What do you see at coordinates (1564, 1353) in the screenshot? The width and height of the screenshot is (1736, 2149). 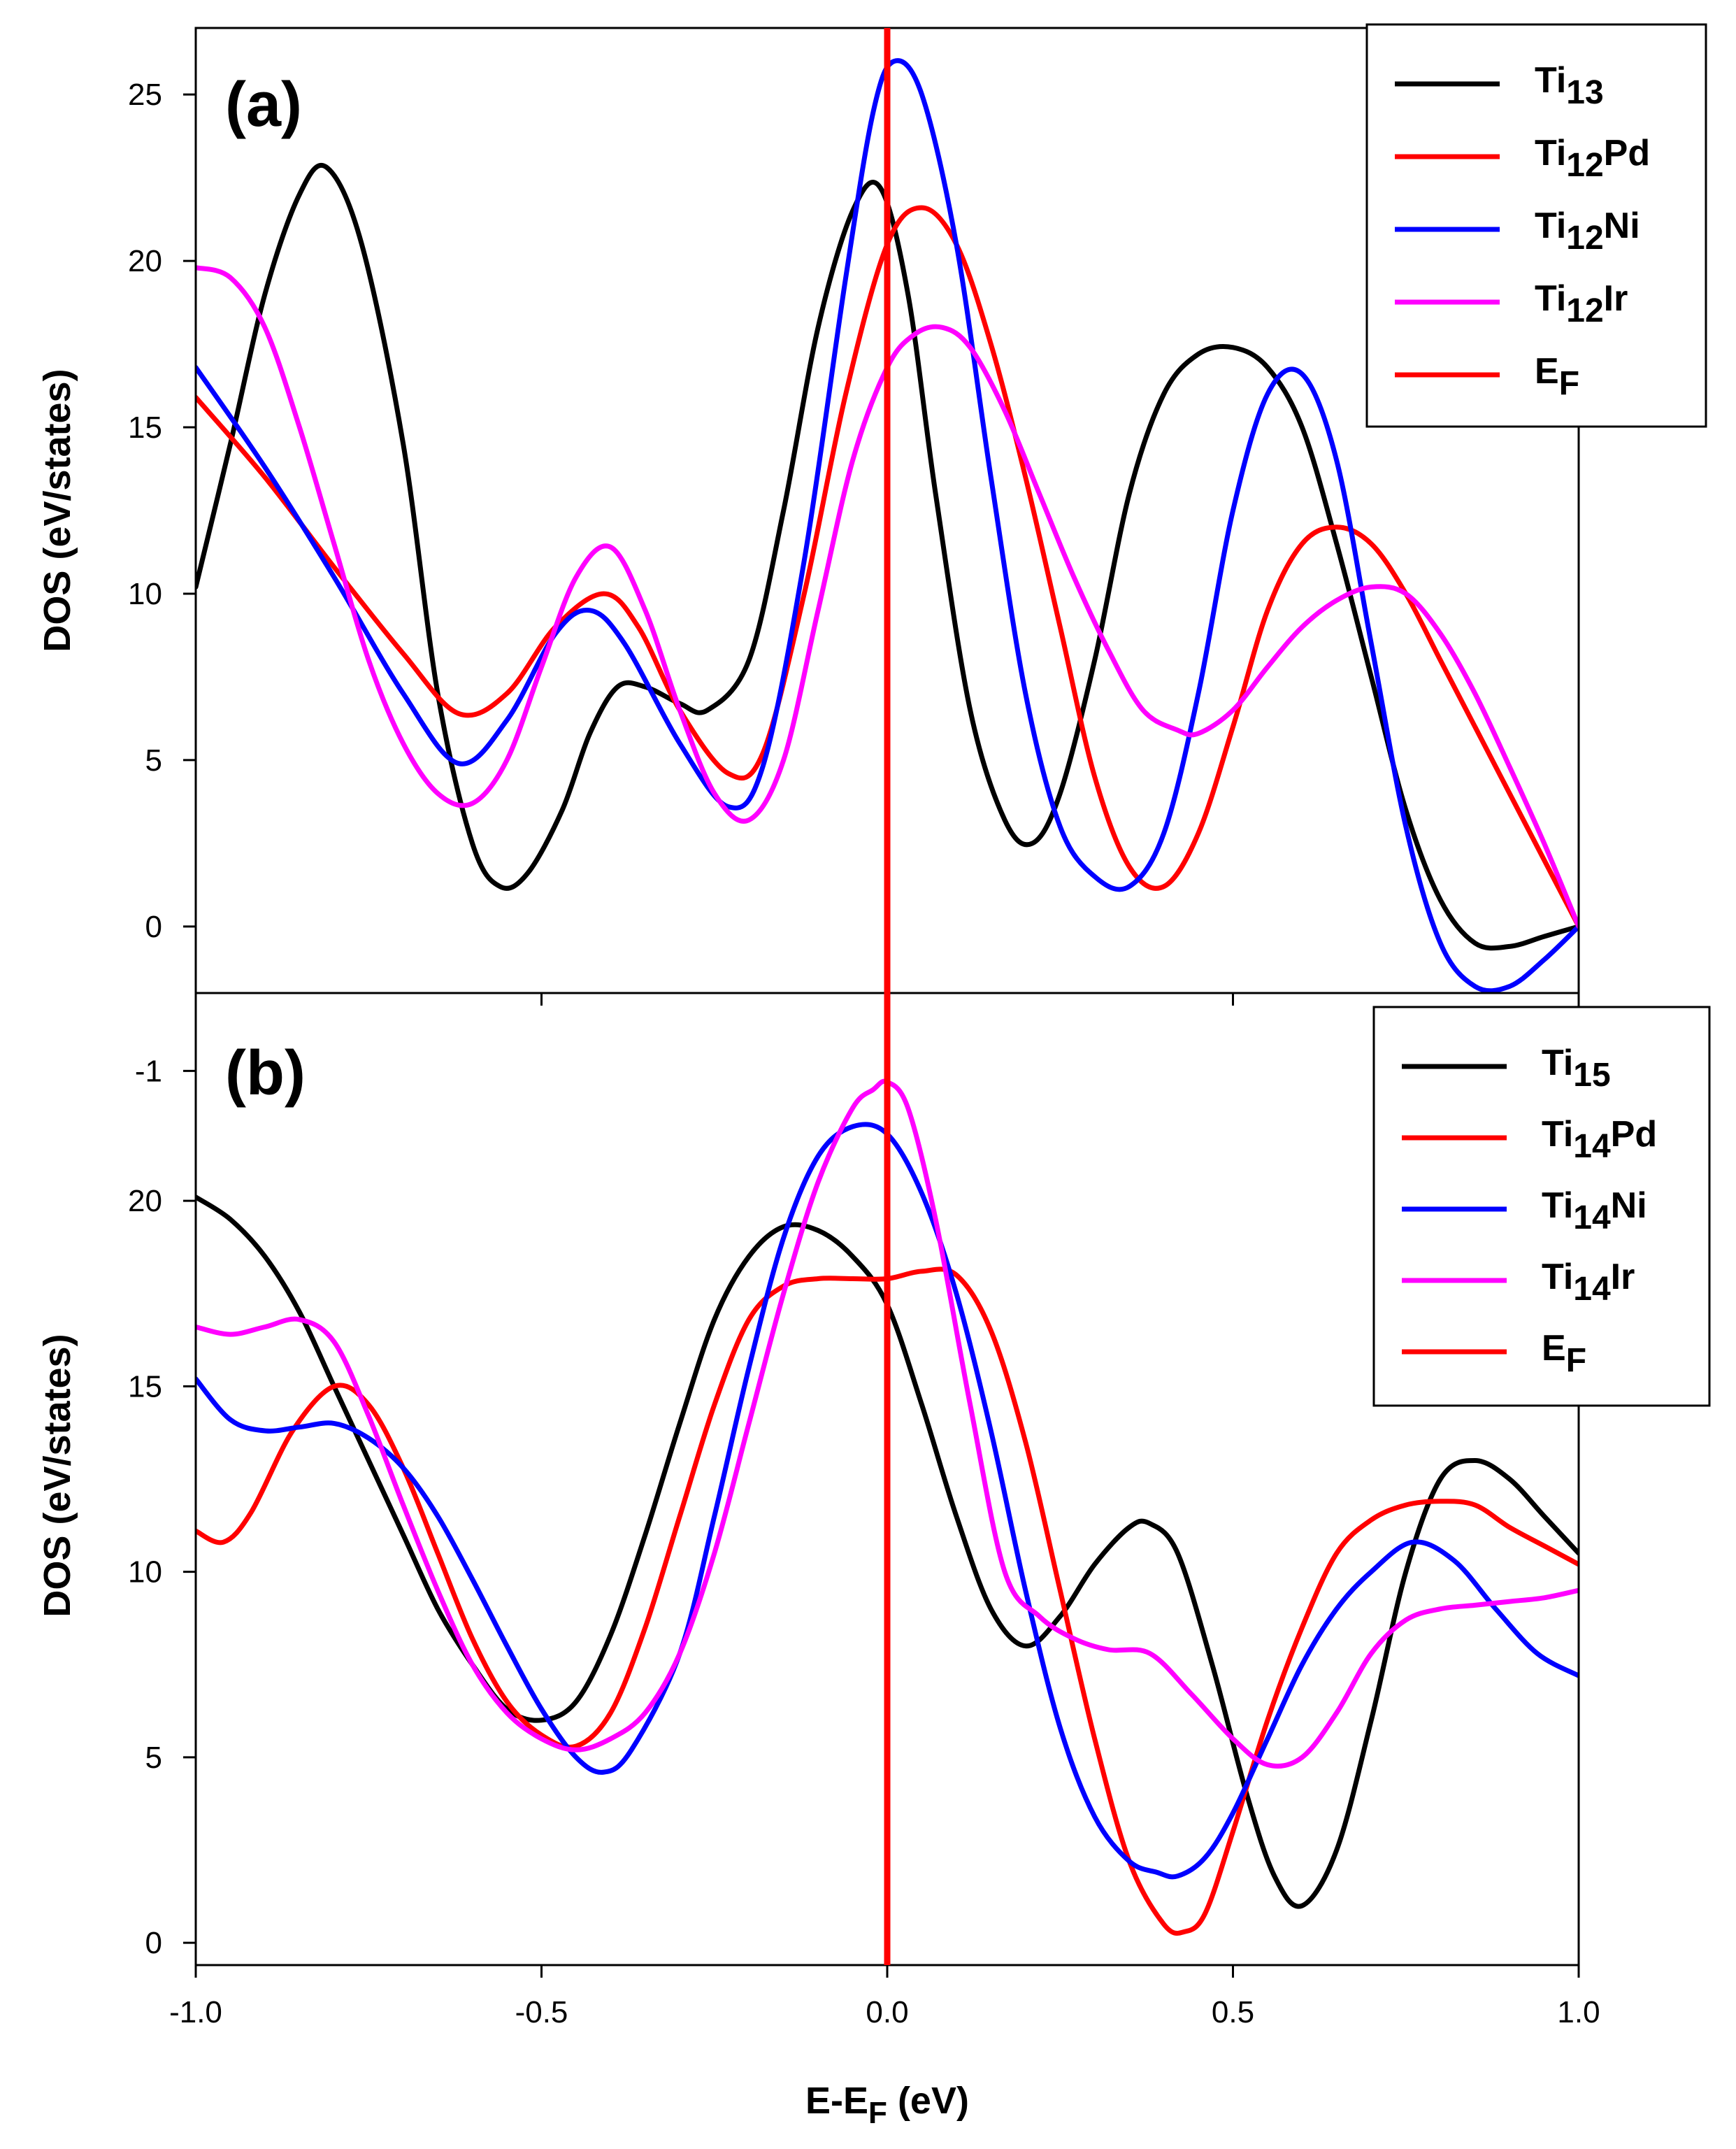 I see `legend-label-b: EF` at bounding box center [1564, 1353].